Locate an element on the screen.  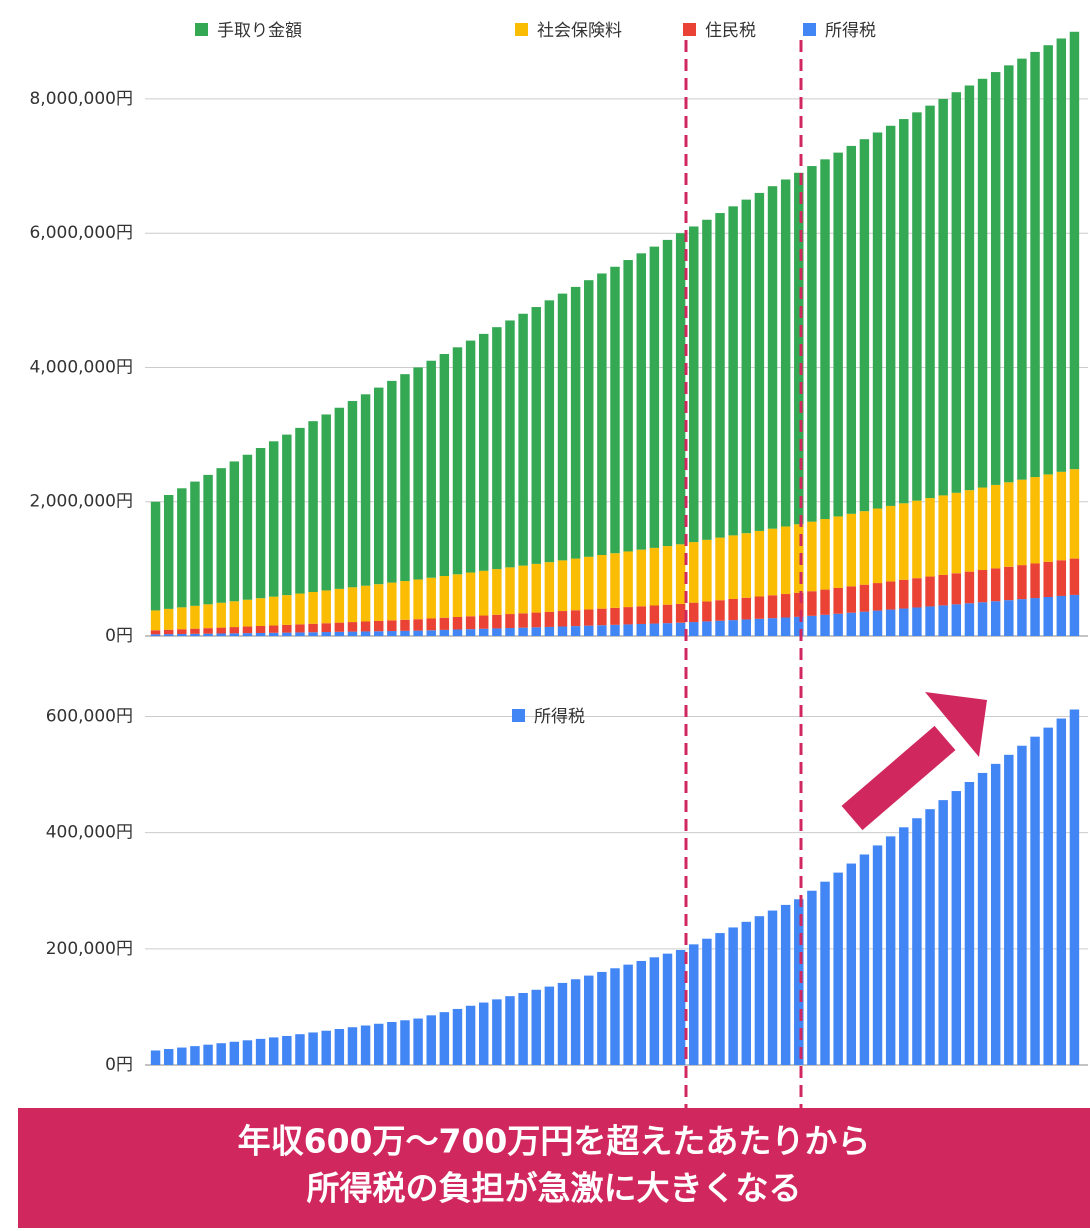
arrow is located at coordinates (914, 761).